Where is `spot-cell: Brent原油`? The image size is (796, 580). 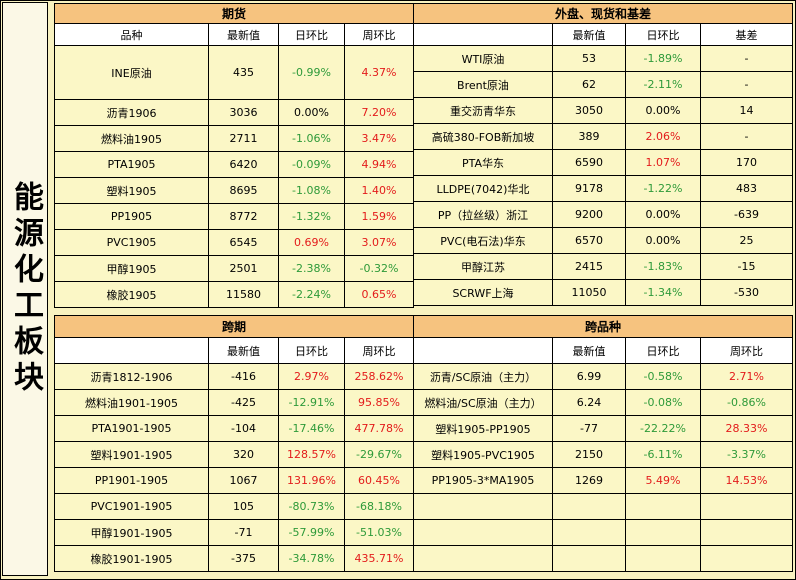 spot-cell: Brent原油 is located at coordinates (483, 84).